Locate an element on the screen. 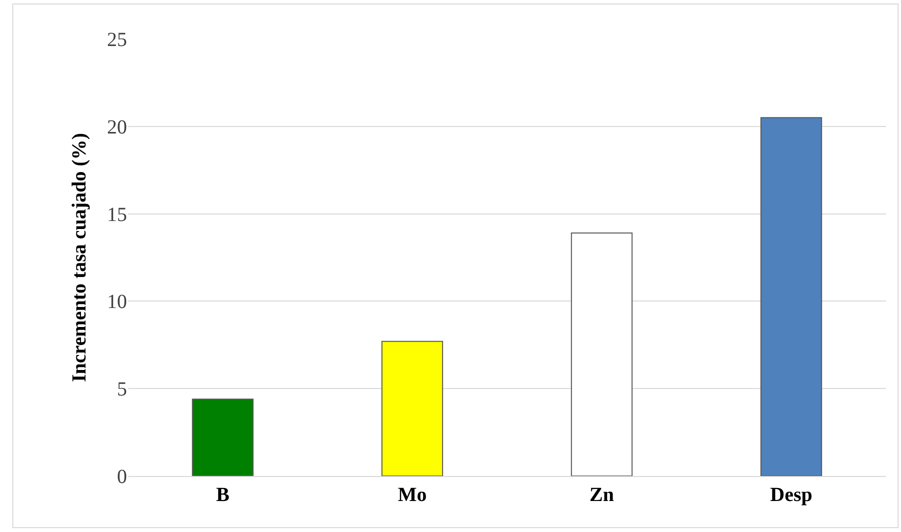 The image size is (901, 532). x-tick-label: Mo is located at coordinates (412, 495).